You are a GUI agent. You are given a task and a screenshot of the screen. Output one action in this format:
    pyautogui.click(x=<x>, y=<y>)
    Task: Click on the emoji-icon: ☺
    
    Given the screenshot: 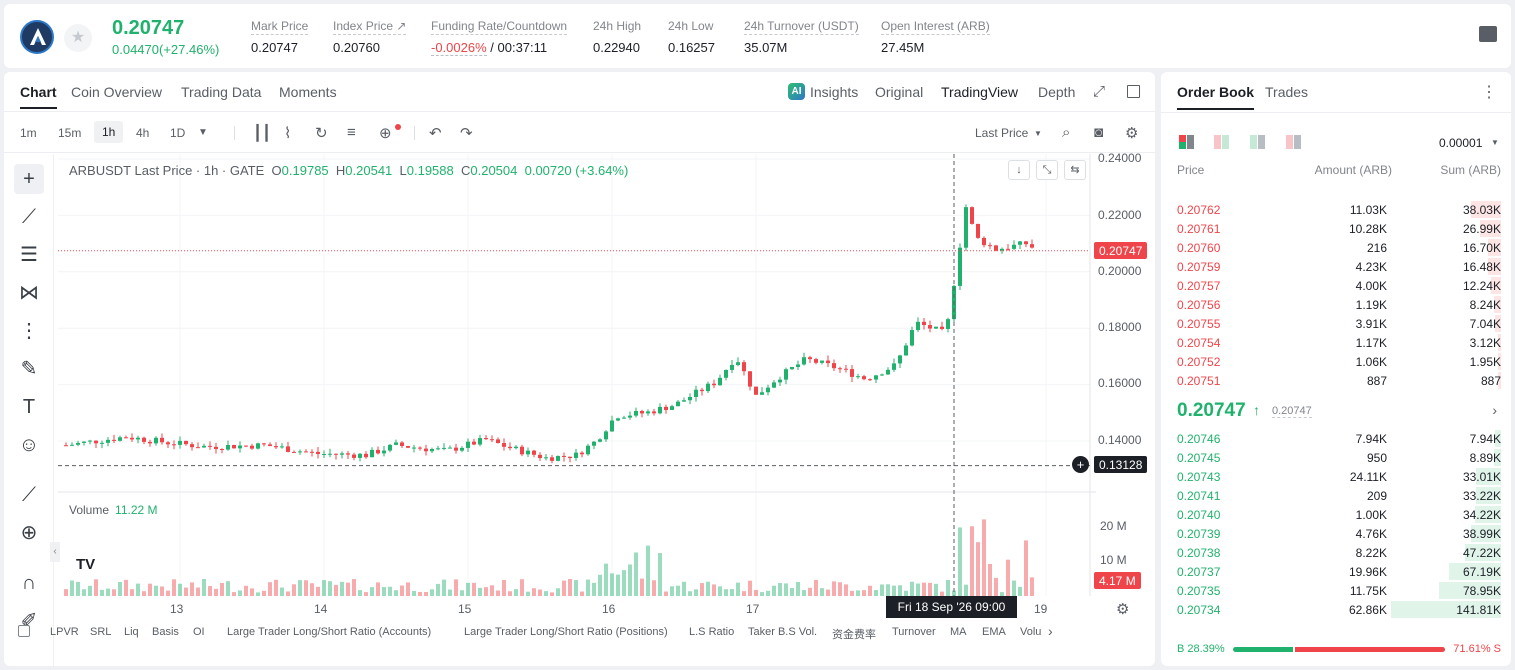 What is the action you would take?
    pyautogui.click(x=29, y=445)
    